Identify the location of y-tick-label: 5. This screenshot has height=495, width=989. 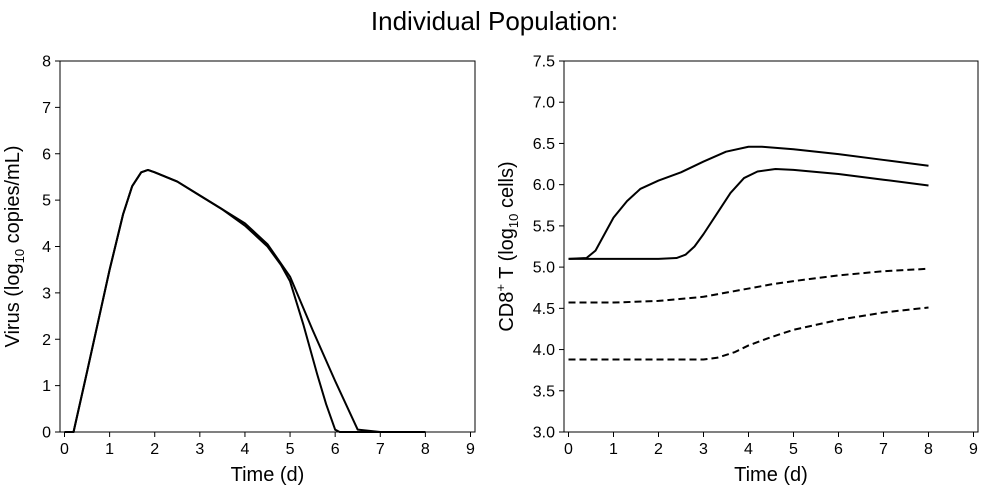
(46, 201).